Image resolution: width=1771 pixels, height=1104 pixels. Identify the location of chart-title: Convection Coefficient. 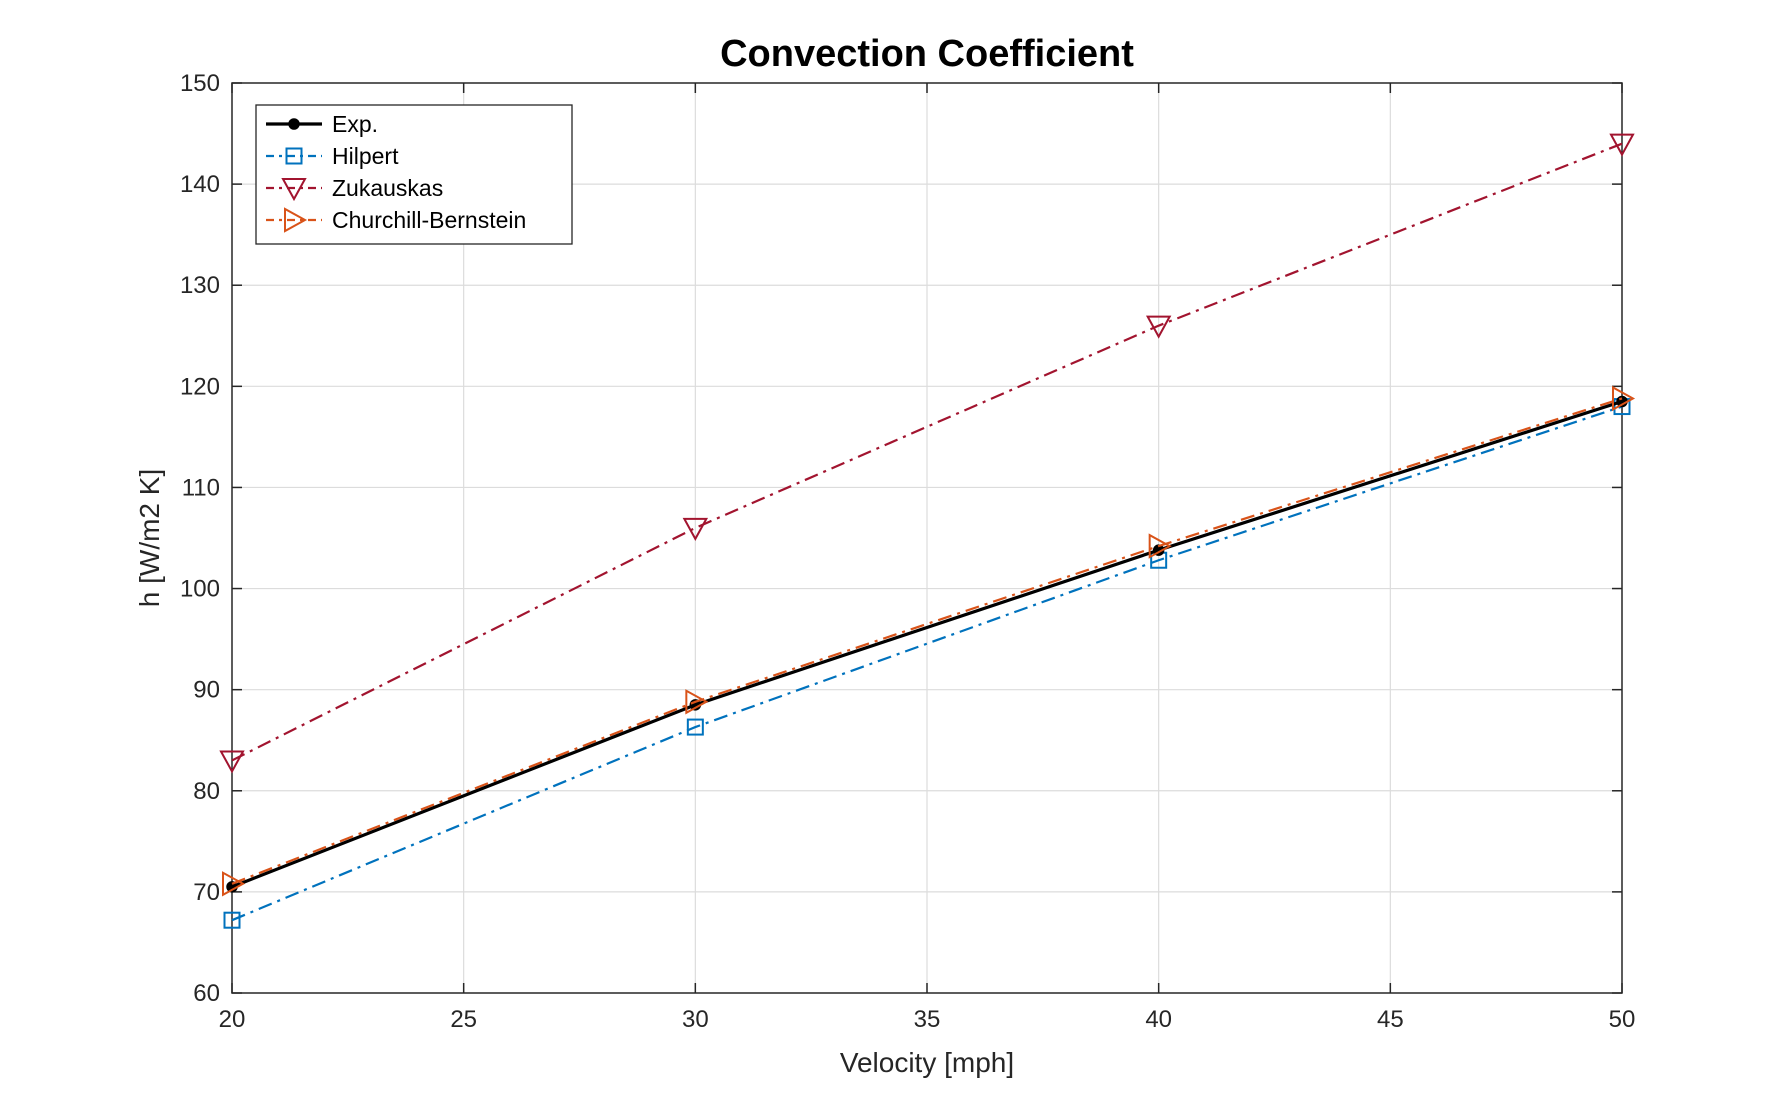
(927, 54).